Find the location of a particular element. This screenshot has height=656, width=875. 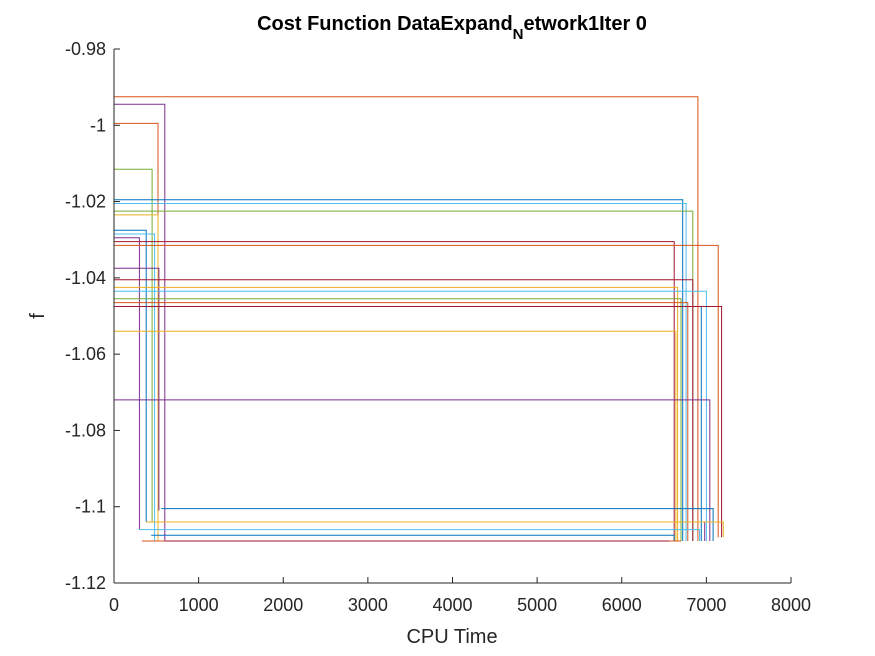

chart-title-subscript: N is located at coordinates (518, 34).